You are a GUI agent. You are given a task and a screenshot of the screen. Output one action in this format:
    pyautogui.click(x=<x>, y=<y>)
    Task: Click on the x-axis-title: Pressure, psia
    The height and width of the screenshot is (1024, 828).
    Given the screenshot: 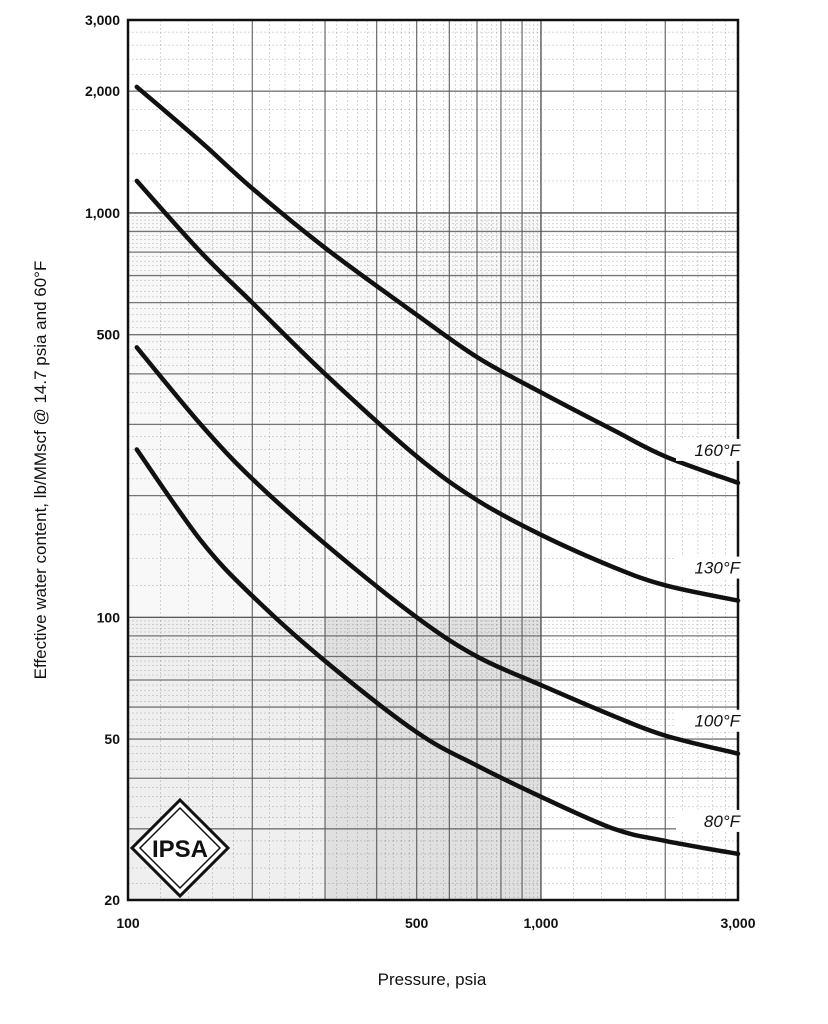 What is the action you would take?
    pyautogui.click(x=432, y=979)
    